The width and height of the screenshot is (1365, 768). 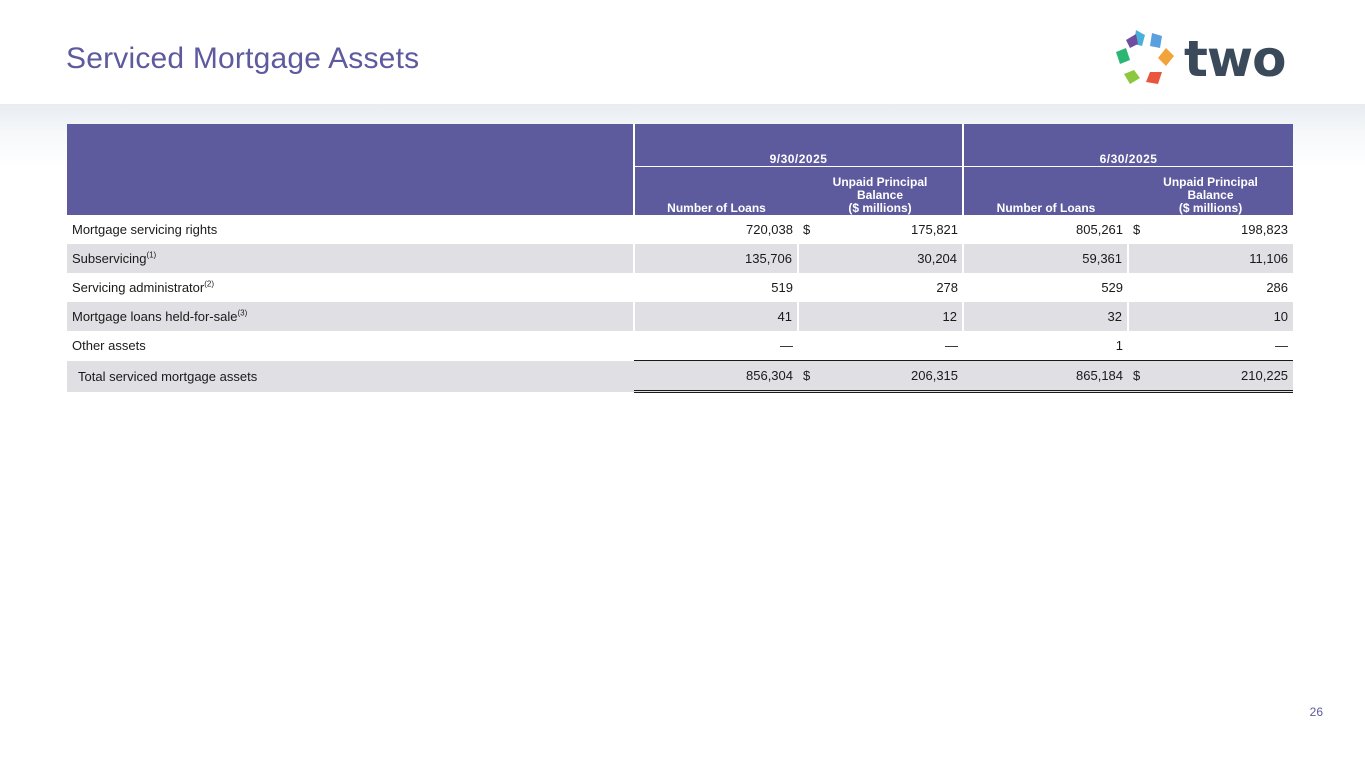 What do you see at coordinates (881, 229) in the screenshot?
I see `cell-q3-upb: $175,821` at bounding box center [881, 229].